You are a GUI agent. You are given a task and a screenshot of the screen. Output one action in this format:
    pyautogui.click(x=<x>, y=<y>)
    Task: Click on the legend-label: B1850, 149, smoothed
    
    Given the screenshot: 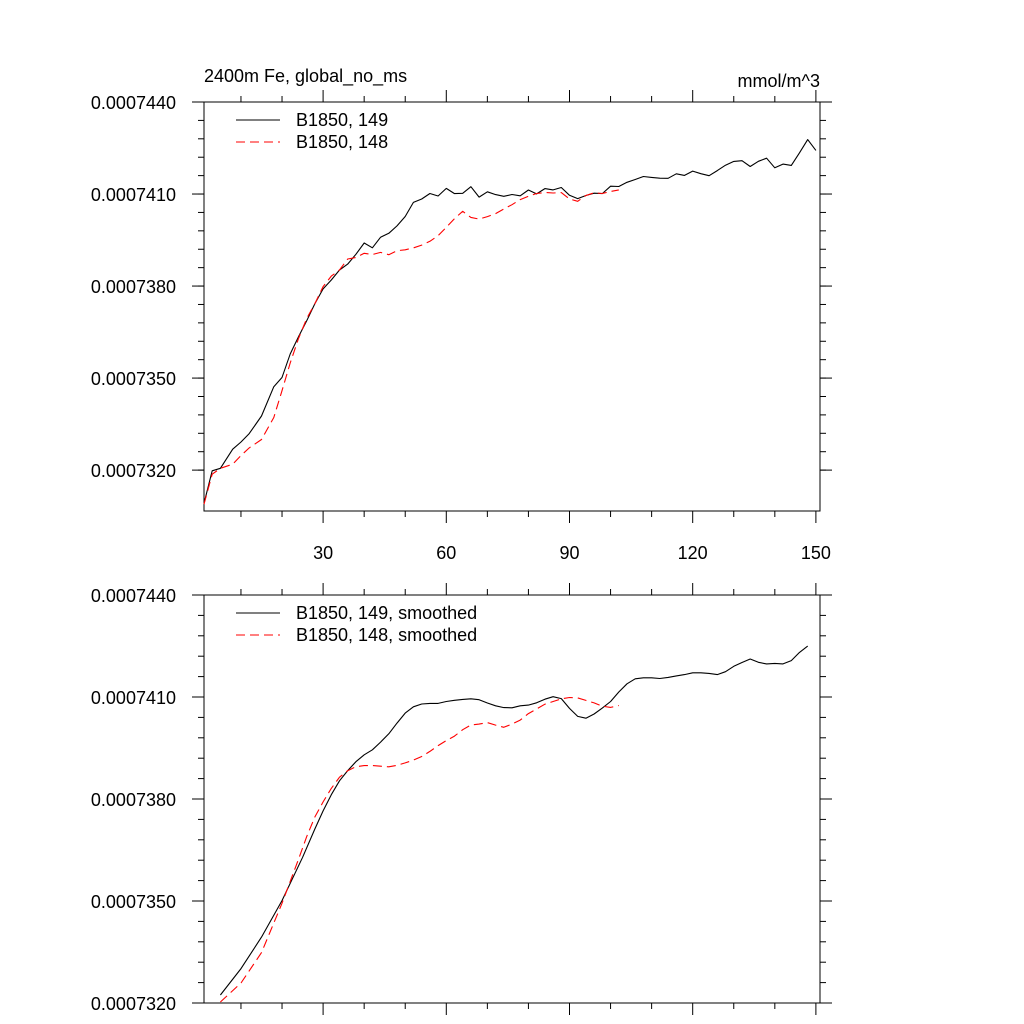 What is the action you would take?
    pyautogui.click(x=386, y=613)
    